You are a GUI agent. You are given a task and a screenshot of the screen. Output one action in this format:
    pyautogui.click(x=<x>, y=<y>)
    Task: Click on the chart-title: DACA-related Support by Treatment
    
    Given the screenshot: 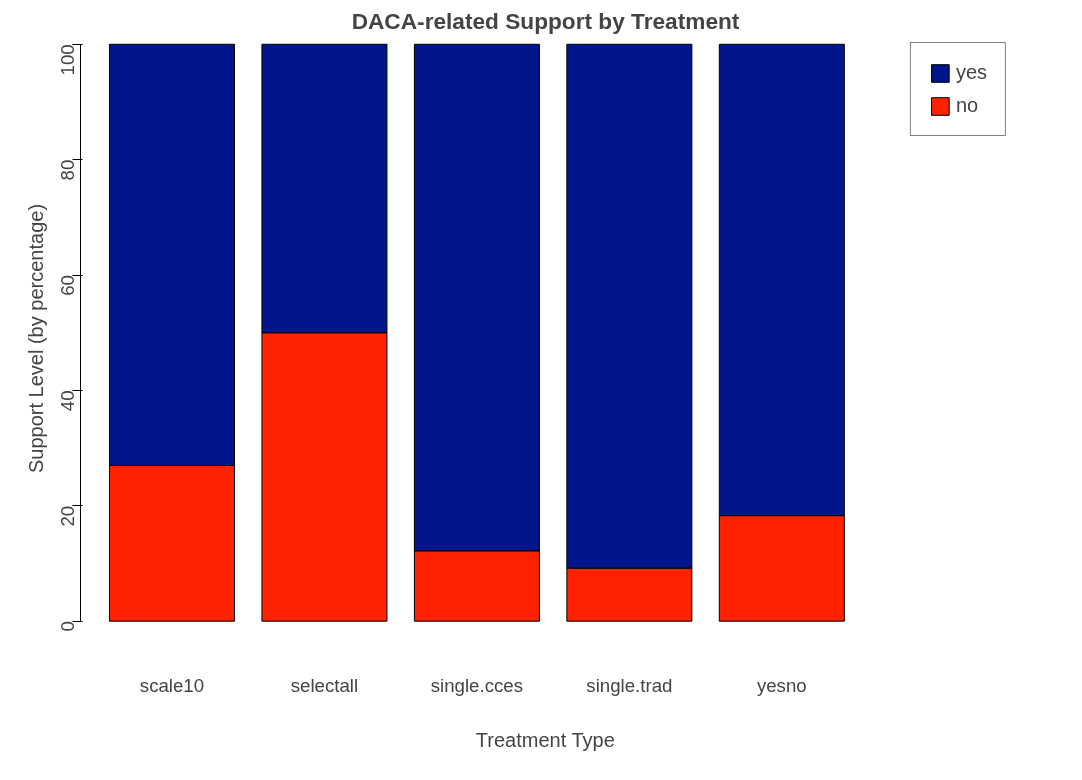 What is the action you would take?
    pyautogui.click(x=545, y=20)
    